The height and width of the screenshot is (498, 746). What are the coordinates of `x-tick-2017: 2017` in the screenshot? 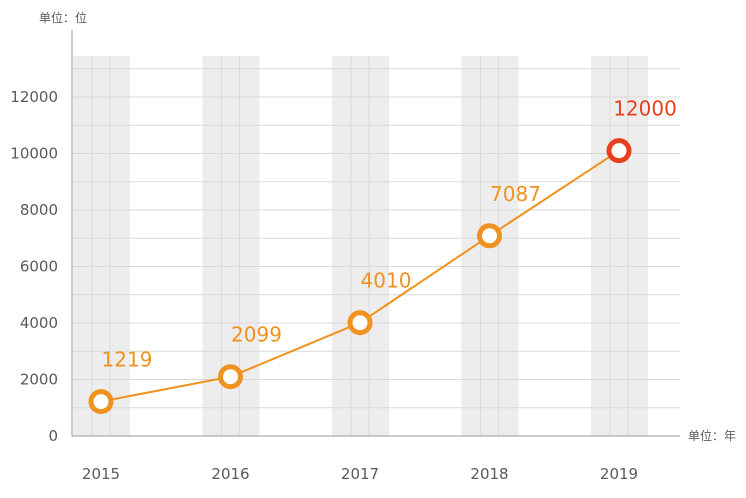 It's located at (360, 474).